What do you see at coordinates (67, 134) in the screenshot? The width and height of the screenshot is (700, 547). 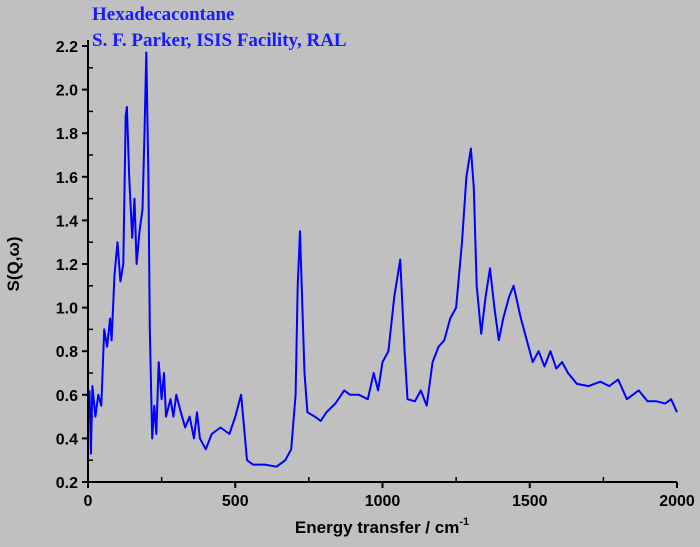 I see `y-tick-label: 1.8` at bounding box center [67, 134].